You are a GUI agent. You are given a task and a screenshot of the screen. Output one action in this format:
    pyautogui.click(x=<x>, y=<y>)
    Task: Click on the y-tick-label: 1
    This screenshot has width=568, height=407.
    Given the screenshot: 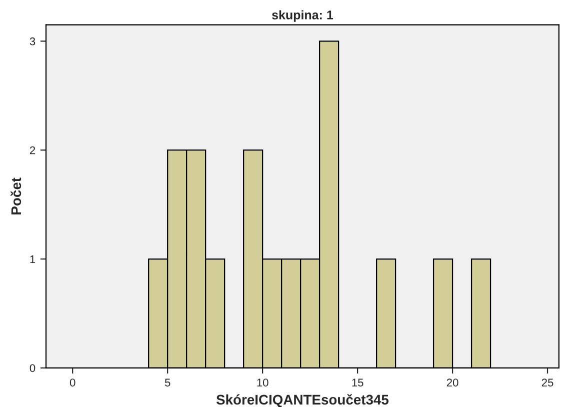 What is the action you would take?
    pyautogui.click(x=33, y=259)
    